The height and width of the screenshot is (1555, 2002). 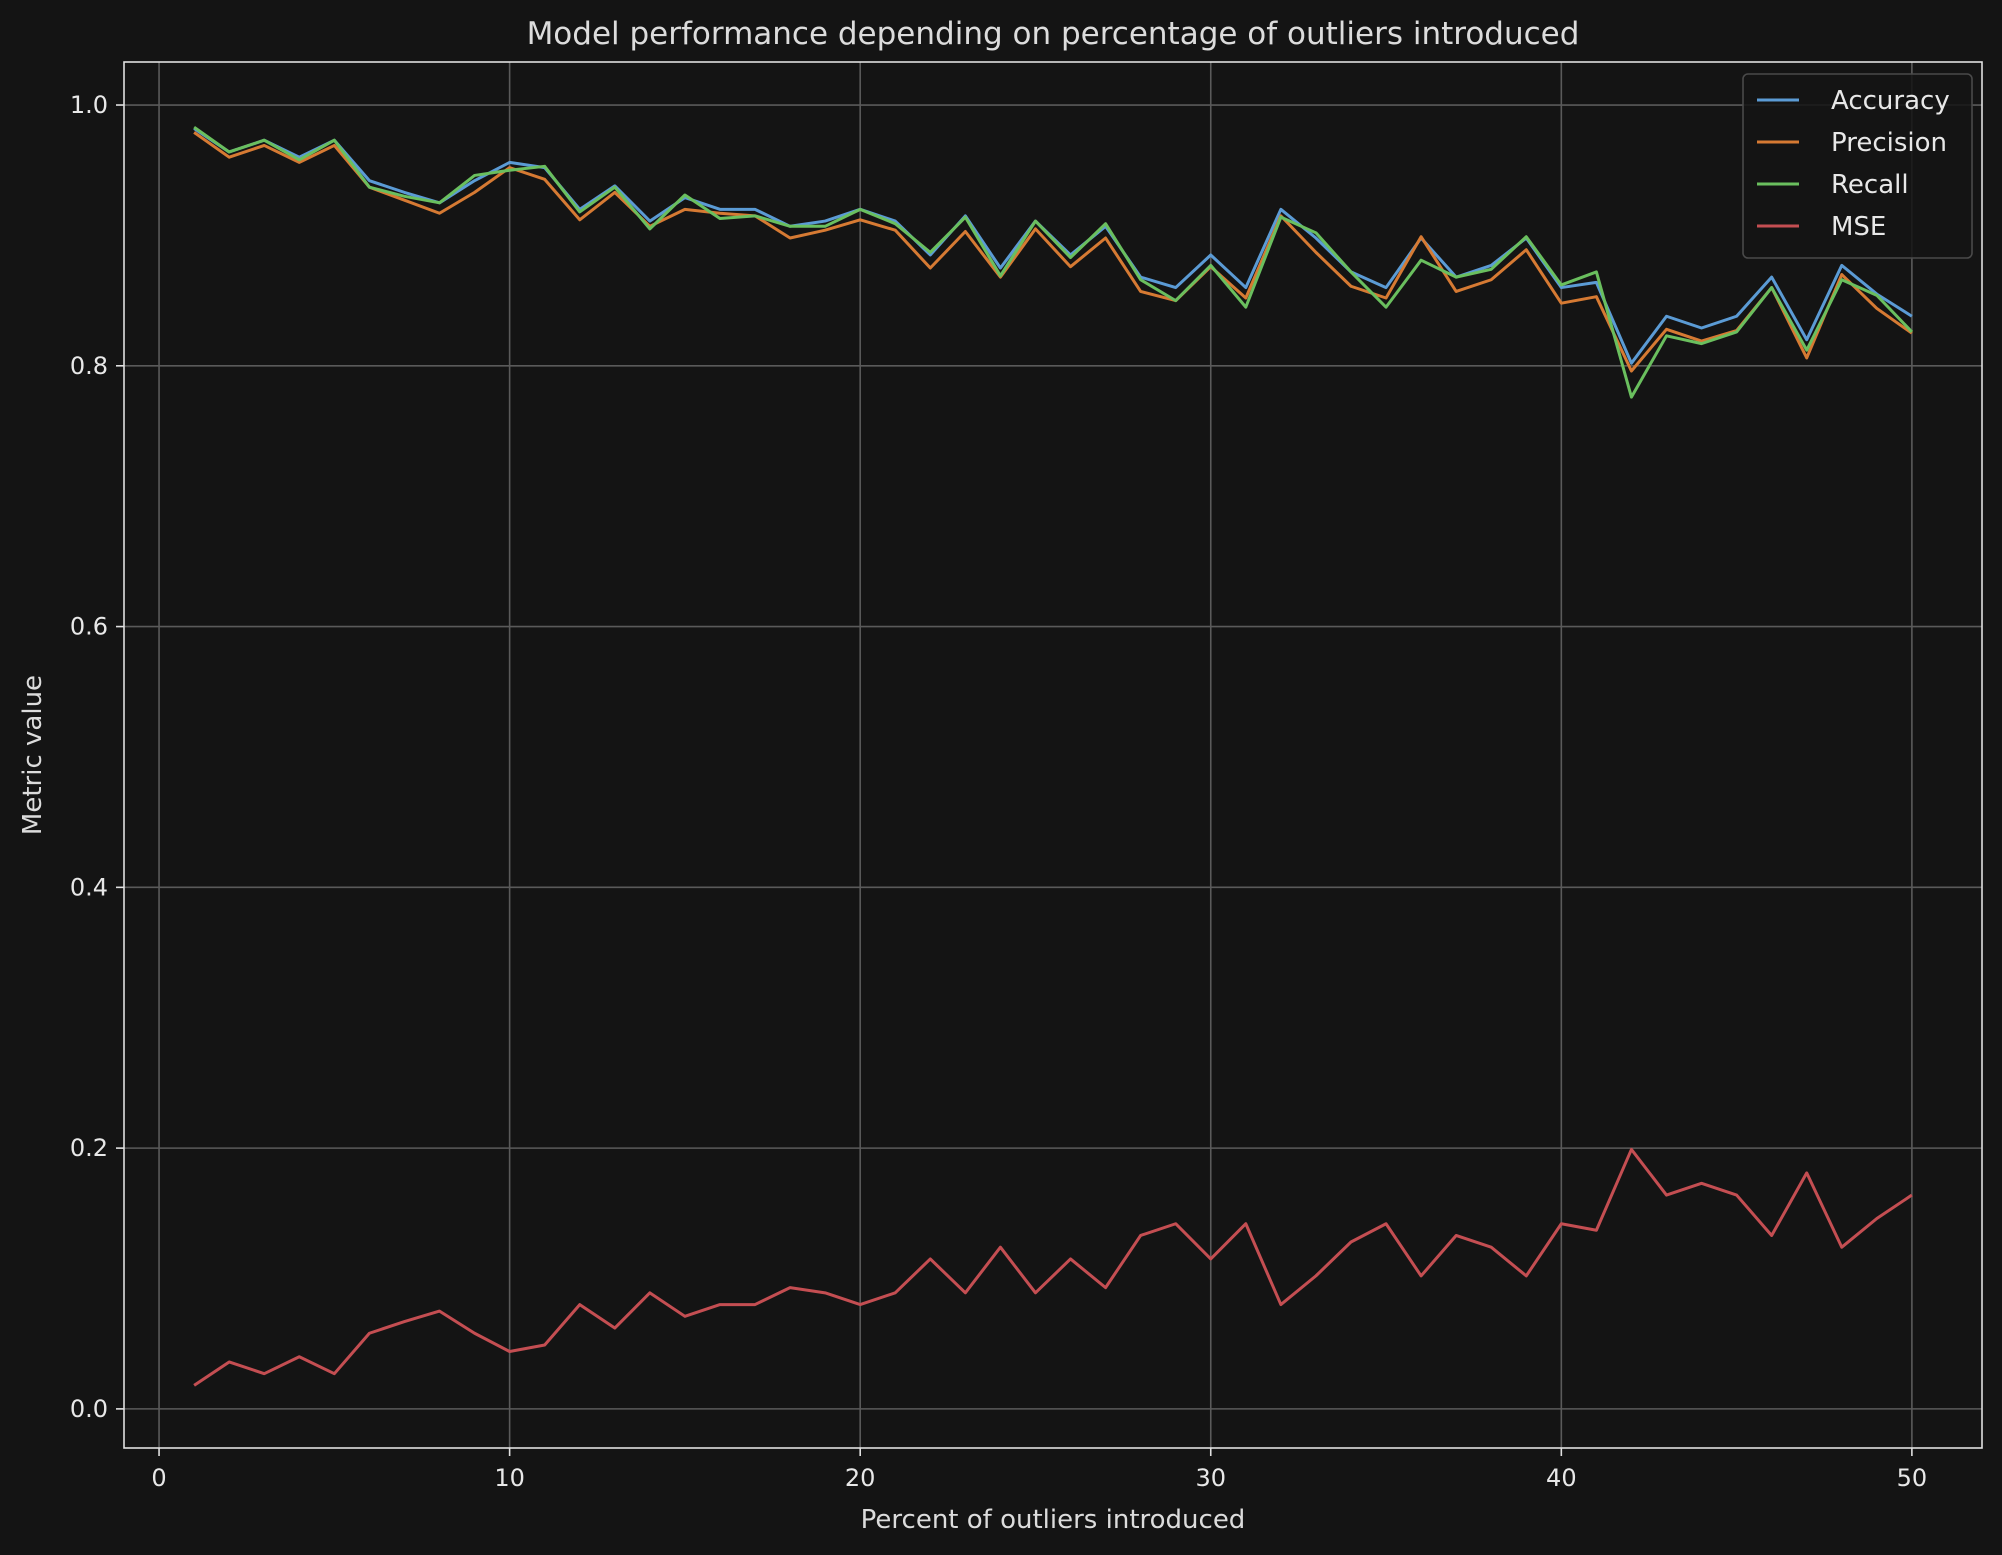 I want to click on x-tick-label: 10, so click(x=509, y=1478).